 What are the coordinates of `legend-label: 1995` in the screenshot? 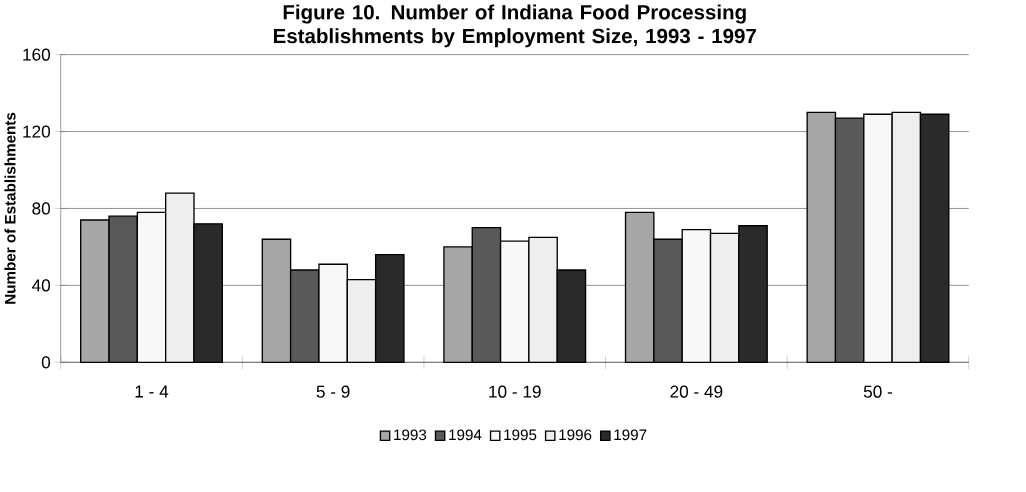 It's located at (520, 435).